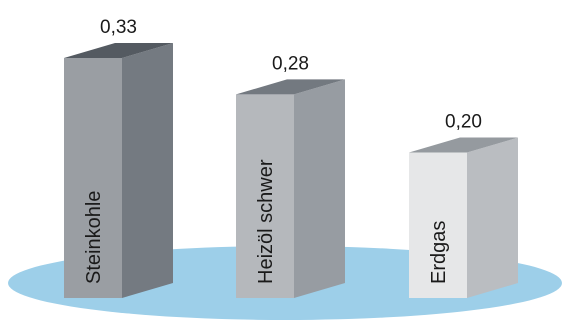 This screenshot has height=321, width=571. What do you see at coordinates (290, 63) in the screenshot?
I see `value-label: 0,28` at bounding box center [290, 63].